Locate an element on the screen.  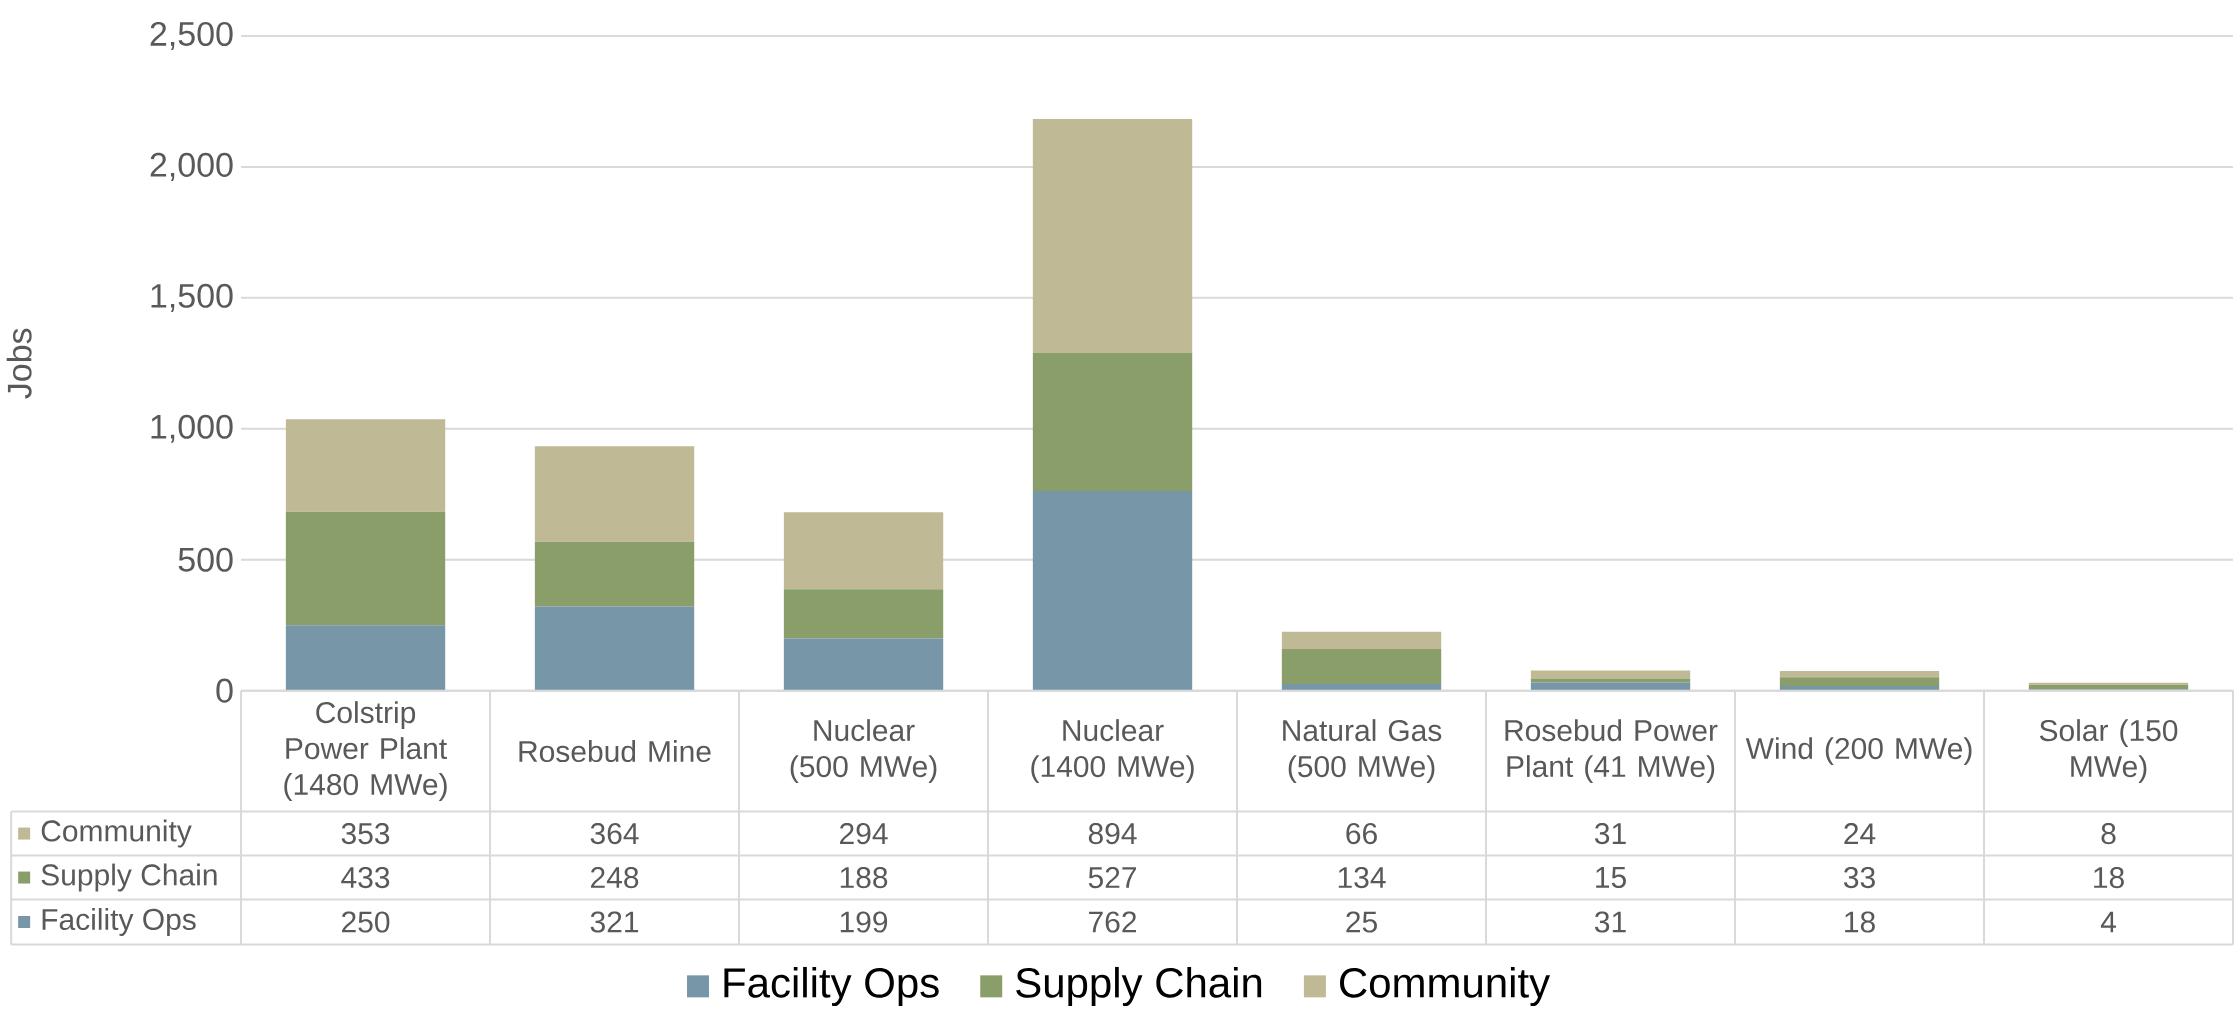
data-label: 24 is located at coordinates (1860, 833).